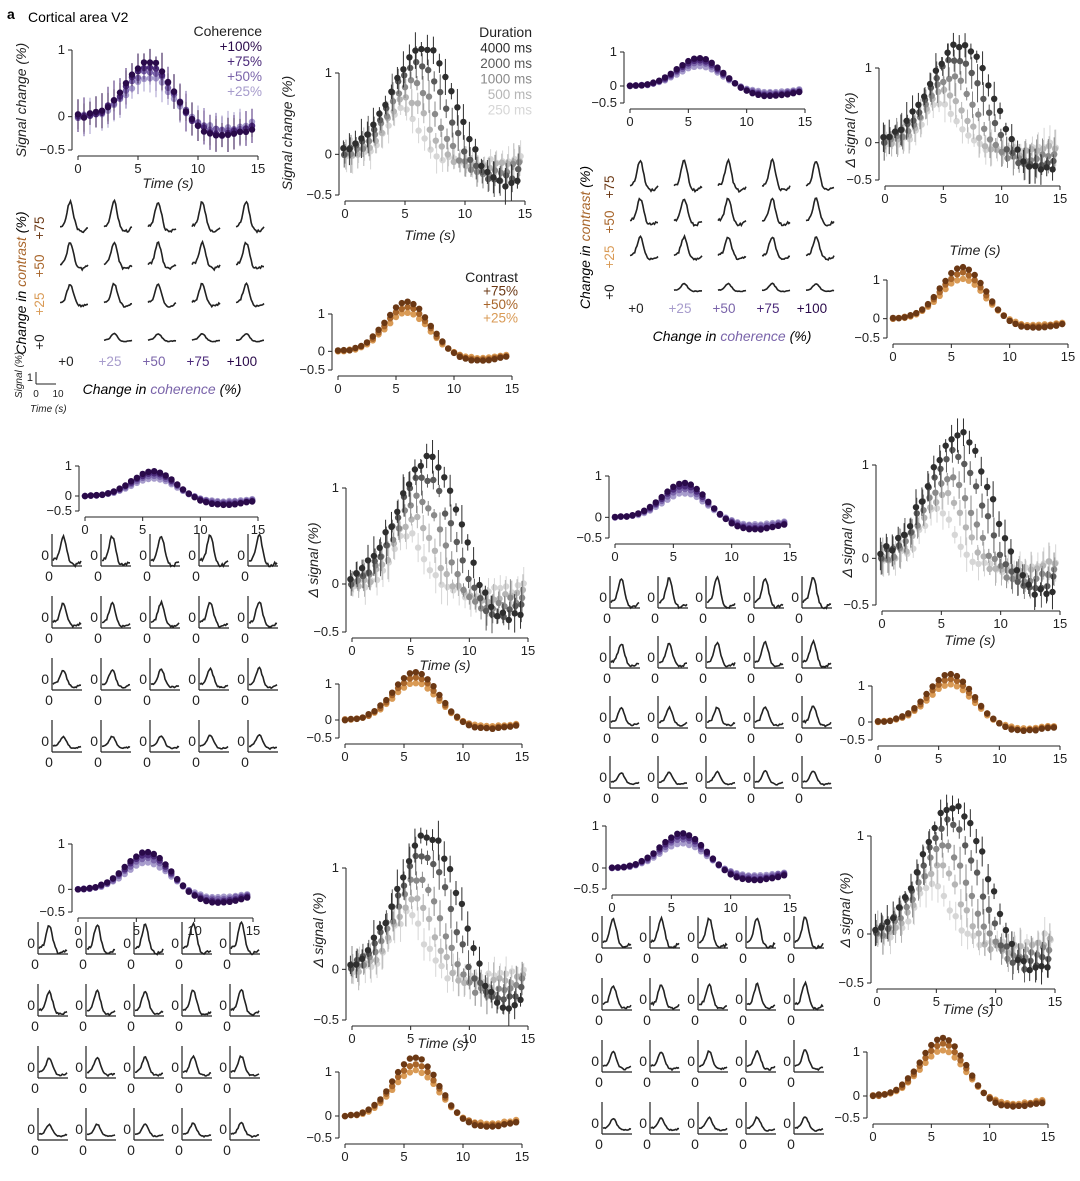 The height and width of the screenshot is (1181, 1080). Describe the element at coordinates (790, 907) in the screenshot. I see `x-tick-label: 15` at that location.